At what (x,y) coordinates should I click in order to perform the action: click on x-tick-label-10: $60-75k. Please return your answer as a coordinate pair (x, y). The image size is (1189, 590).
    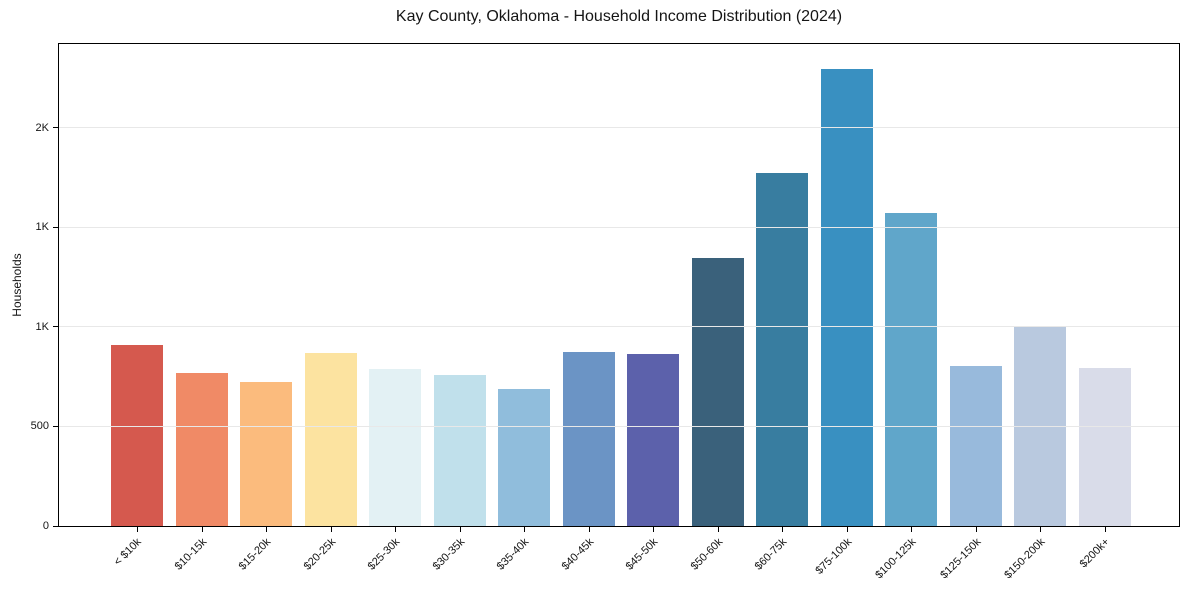
    Looking at the image, I should click on (770, 554).